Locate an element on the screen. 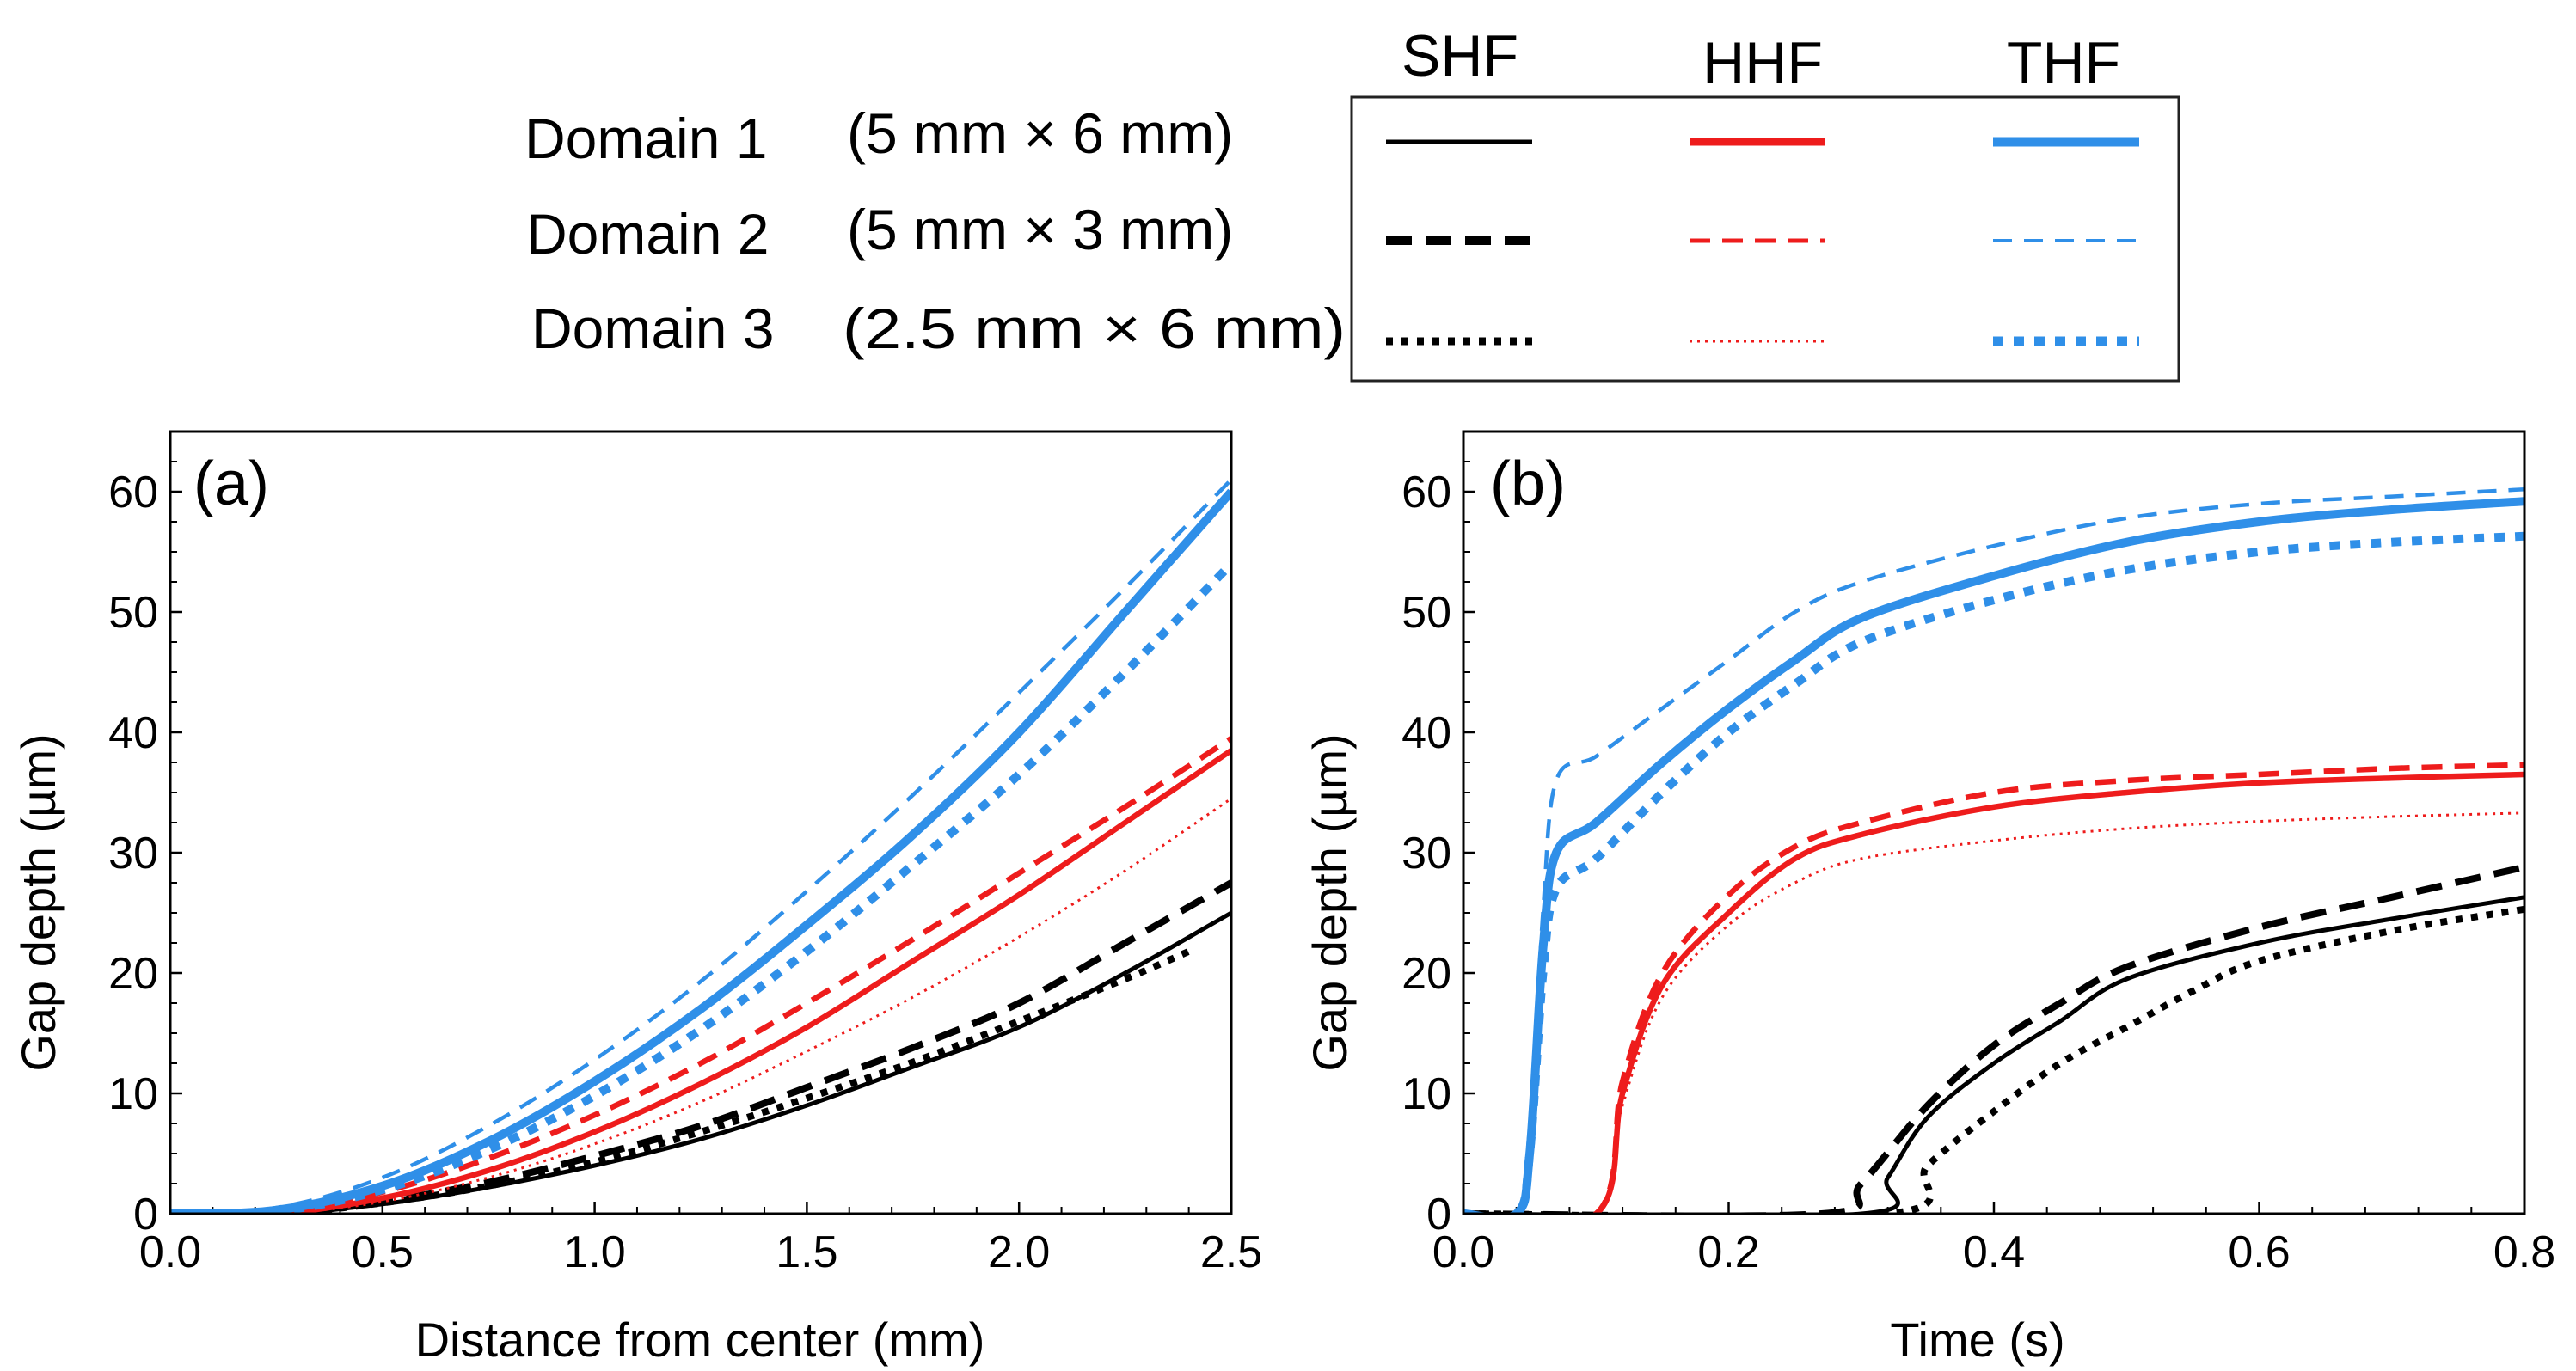  panel-a-xtick-label-0: 0.0 is located at coordinates (170, 1252).